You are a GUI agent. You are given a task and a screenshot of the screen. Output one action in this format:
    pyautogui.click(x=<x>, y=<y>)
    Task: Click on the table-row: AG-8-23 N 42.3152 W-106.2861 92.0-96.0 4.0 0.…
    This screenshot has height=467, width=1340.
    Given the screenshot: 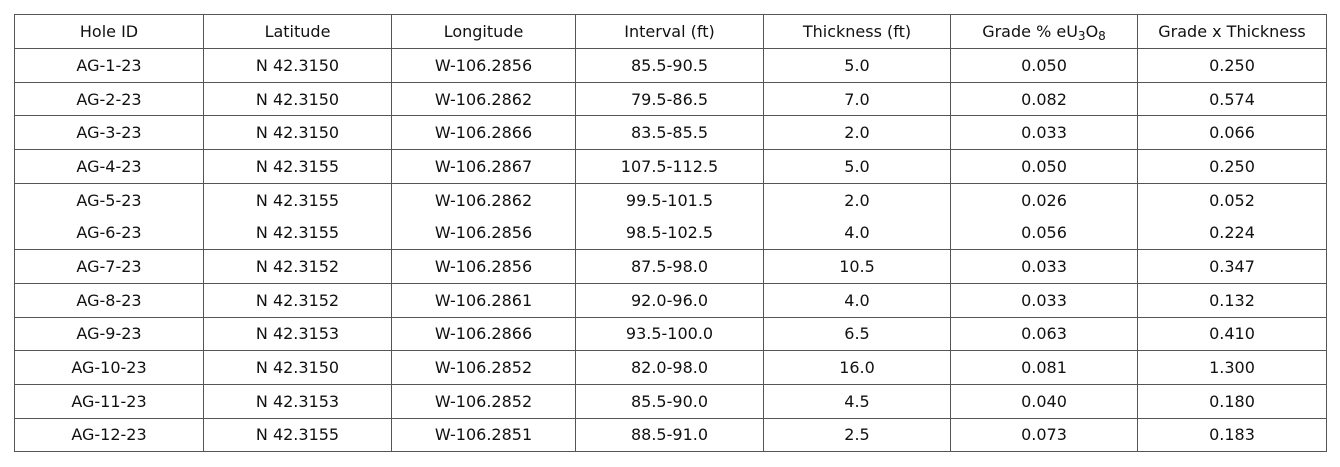 What is the action you would take?
    pyautogui.click(x=670, y=300)
    